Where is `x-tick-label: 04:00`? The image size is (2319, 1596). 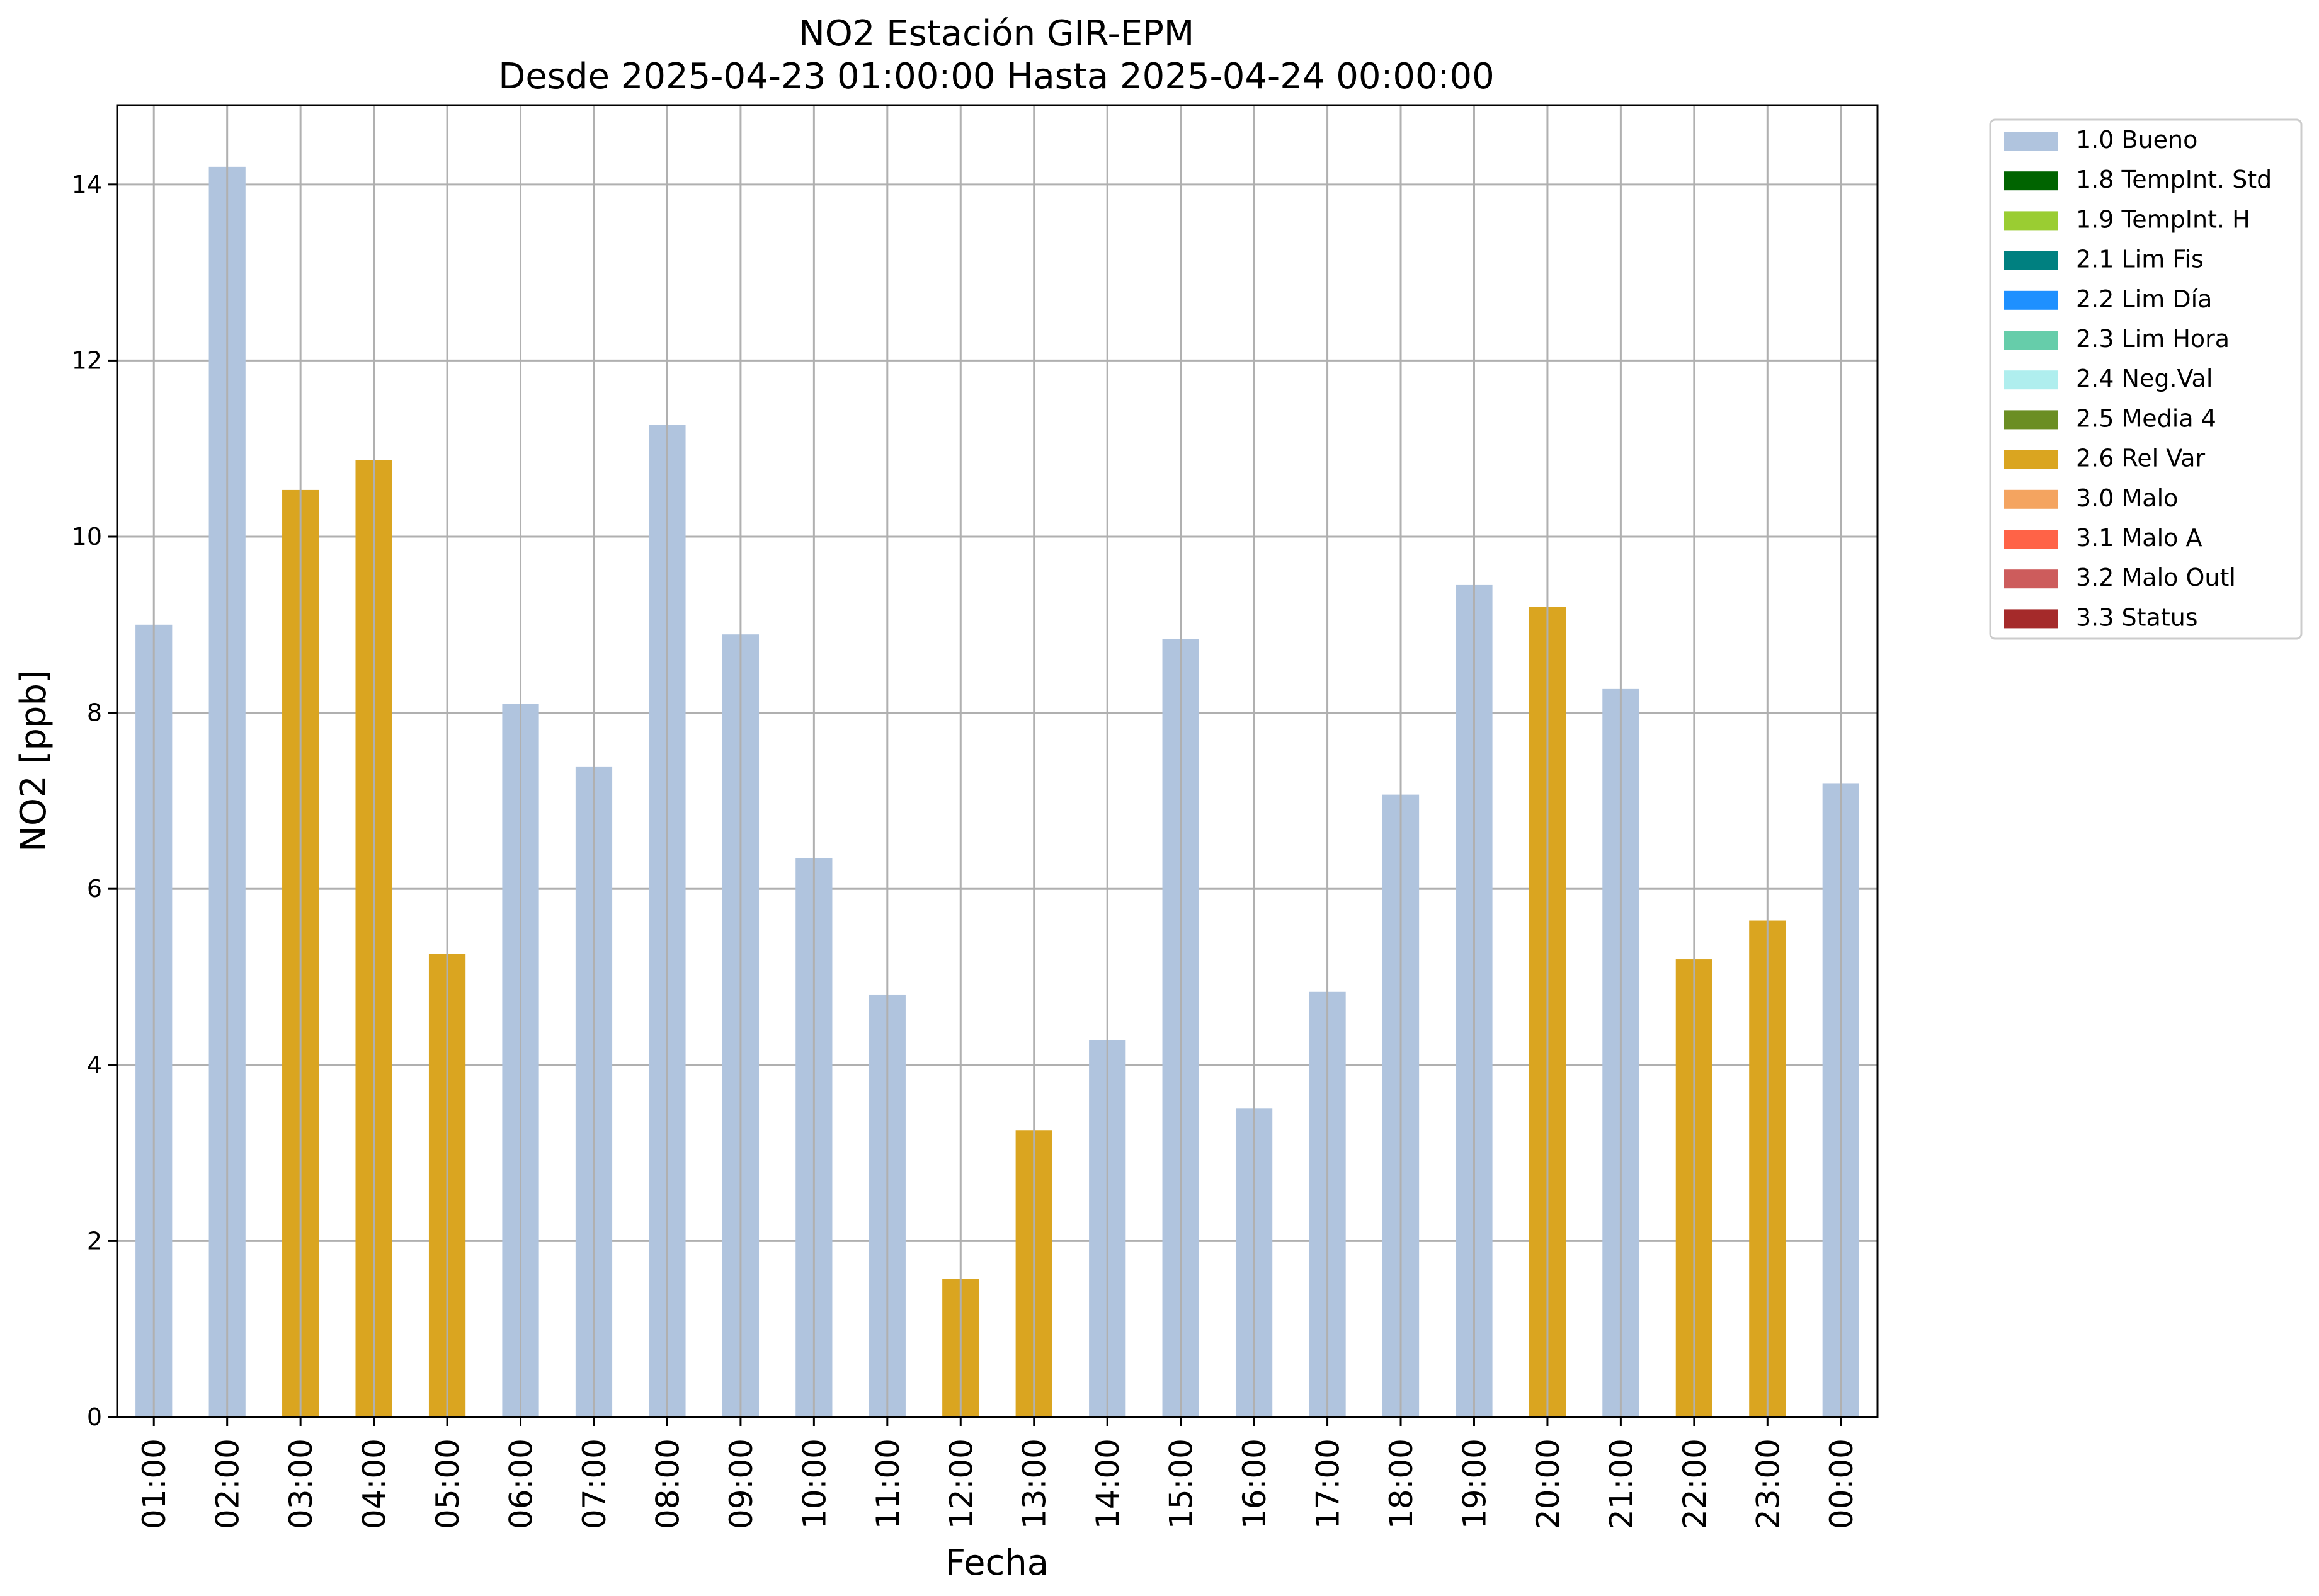 x-tick-label: 04:00 is located at coordinates (374, 1484).